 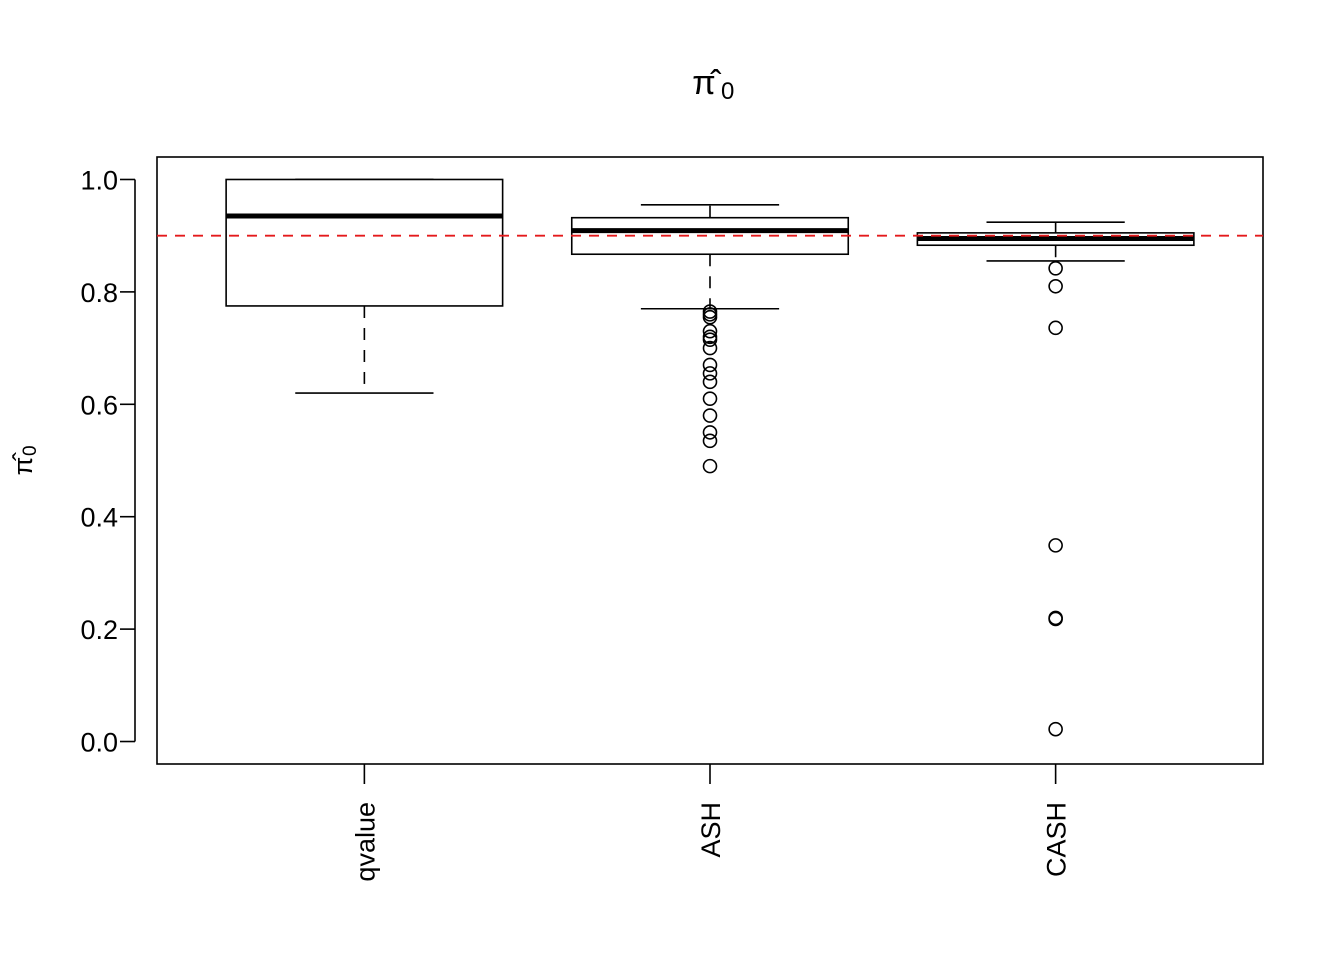 I want to click on x-axis: qvalue ASH CASH, so click(x=711, y=823).